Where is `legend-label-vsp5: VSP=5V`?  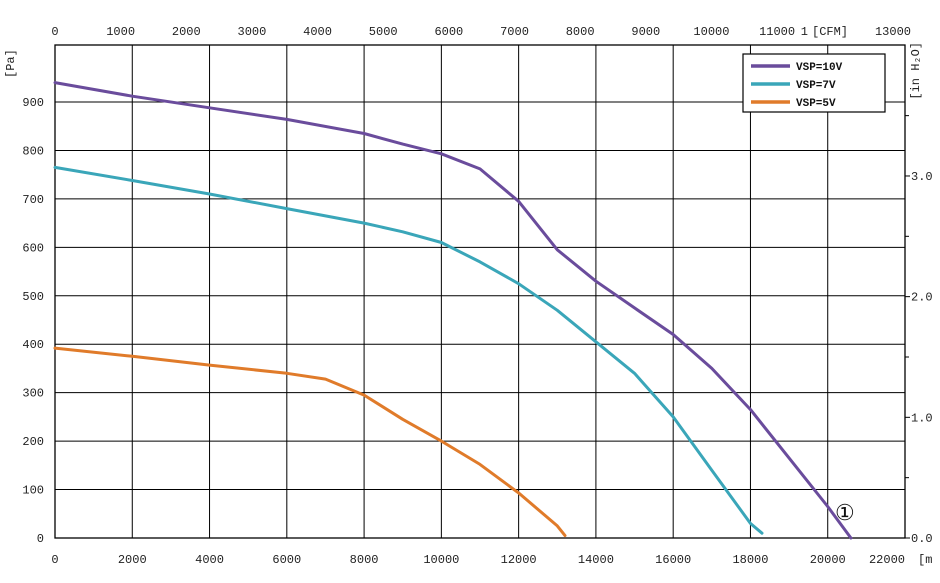 legend-label-vsp5: VSP=5V is located at coordinates (816, 104).